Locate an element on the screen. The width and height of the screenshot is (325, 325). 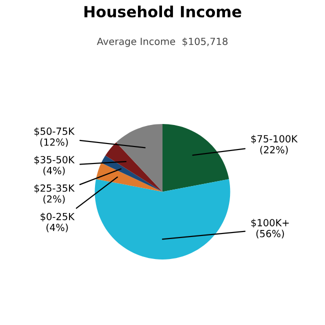
data-label: (56%) is located at coordinates (270, 234).